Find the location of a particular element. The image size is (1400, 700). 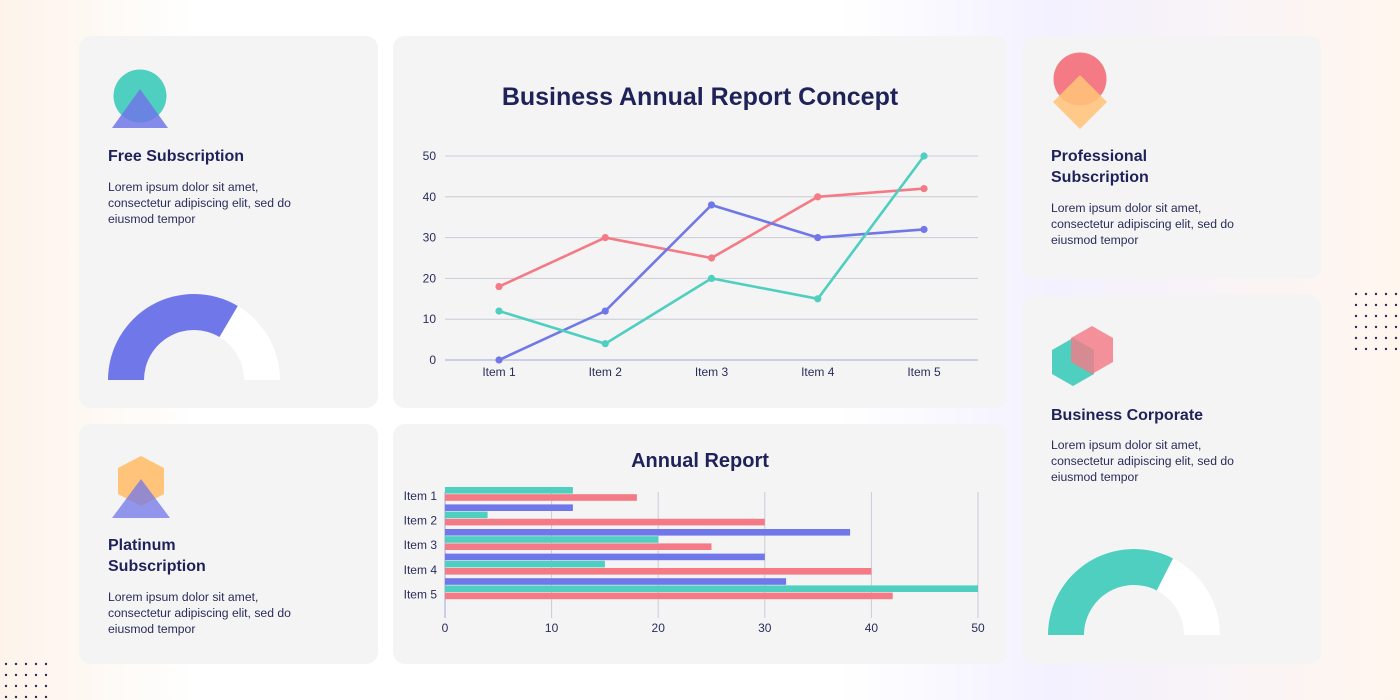

card-title: Platinum Subscription is located at coordinates (157, 556).